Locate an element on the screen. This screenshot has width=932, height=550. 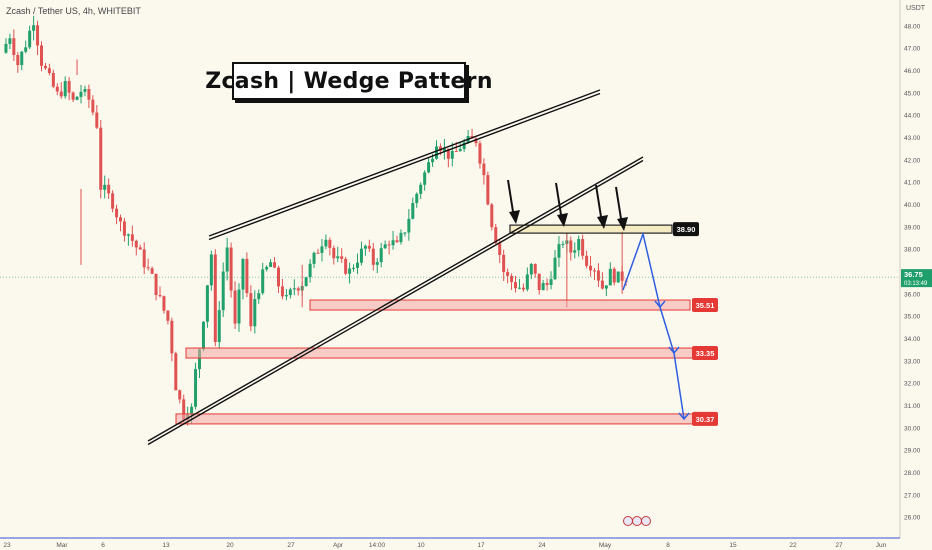
chart-title-box: Zcash | Wedge Pattern is located at coordinates (348, 81).